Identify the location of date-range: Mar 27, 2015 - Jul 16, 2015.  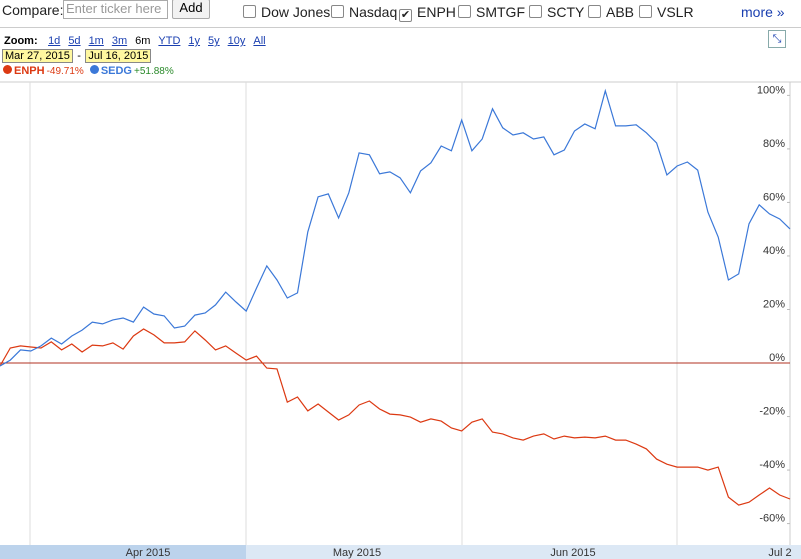
(77, 55).